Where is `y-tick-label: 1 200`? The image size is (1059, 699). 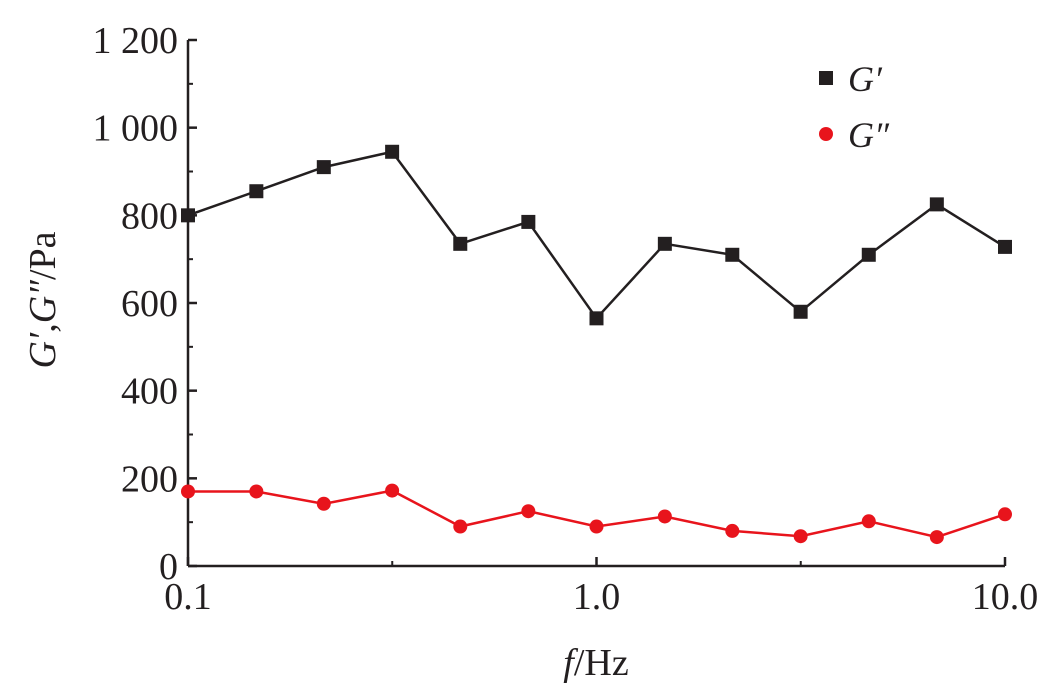 y-tick-label: 1 200 is located at coordinates (136, 41).